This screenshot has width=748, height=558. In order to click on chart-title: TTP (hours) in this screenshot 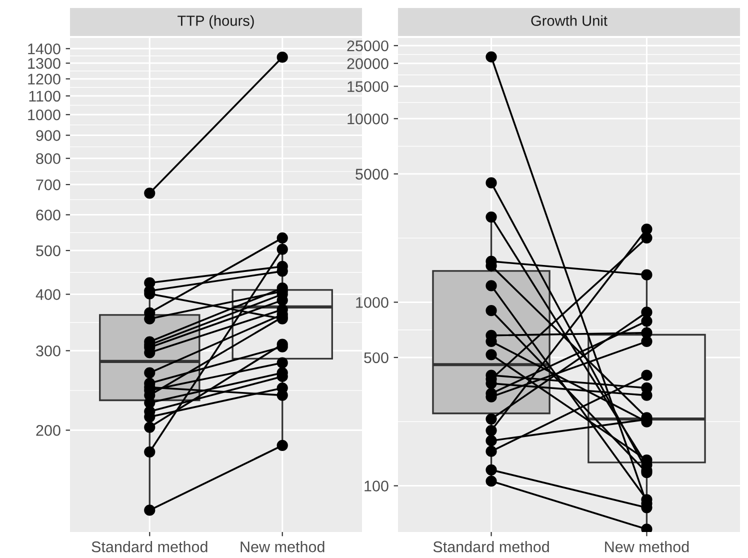, I will do `click(216, 22)`.